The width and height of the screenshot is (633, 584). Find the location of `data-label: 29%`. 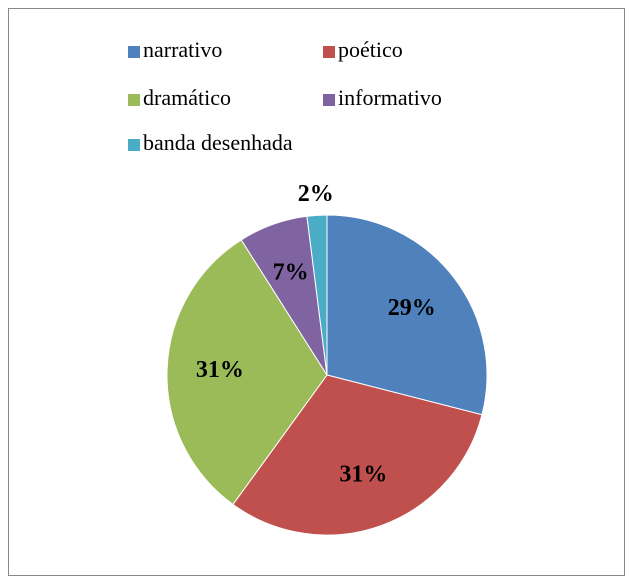

data-label: 29% is located at coordinates (412, 308).